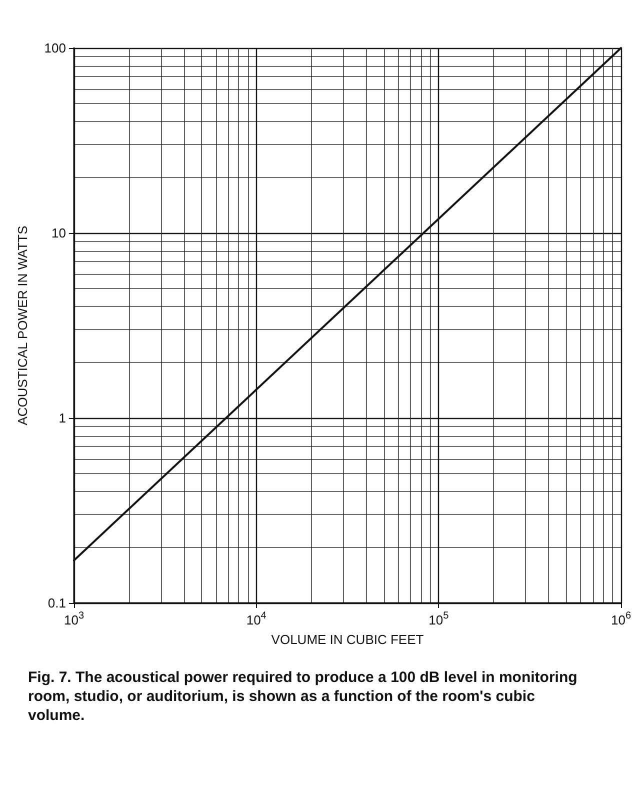 The image size is (643, 797). I want to click on y-tick-label: 0.1, so click(57, 603).